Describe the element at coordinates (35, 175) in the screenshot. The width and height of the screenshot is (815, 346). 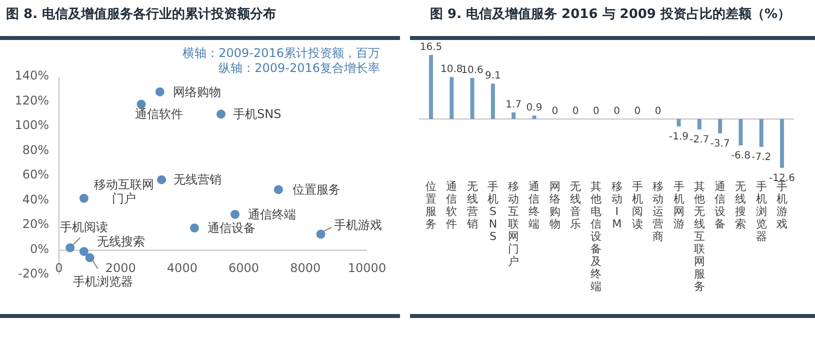
I see `y-tick-label: 60%` at that location.